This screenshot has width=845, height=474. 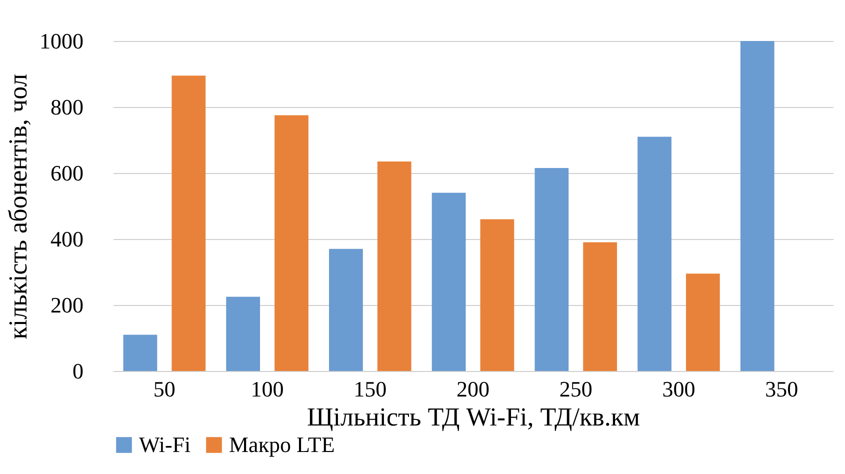 What do you see at coordinates (18, 207) in the screenshot?
I see `y-axis-title: кількість абонентів, чол` at bounding box center [18, 207].